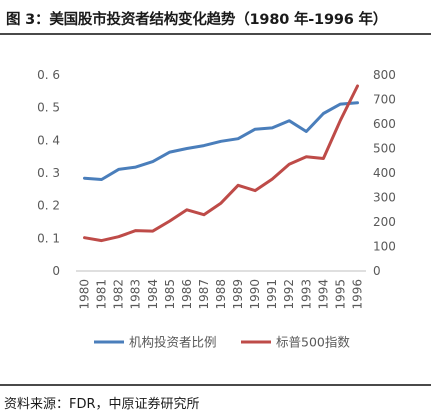 The image size is (431, 418). What do you see at coordinates (48, 238) in the screenshot?
I see `y-left-tick-label: 0. 1` at bounding box center [48, 238].